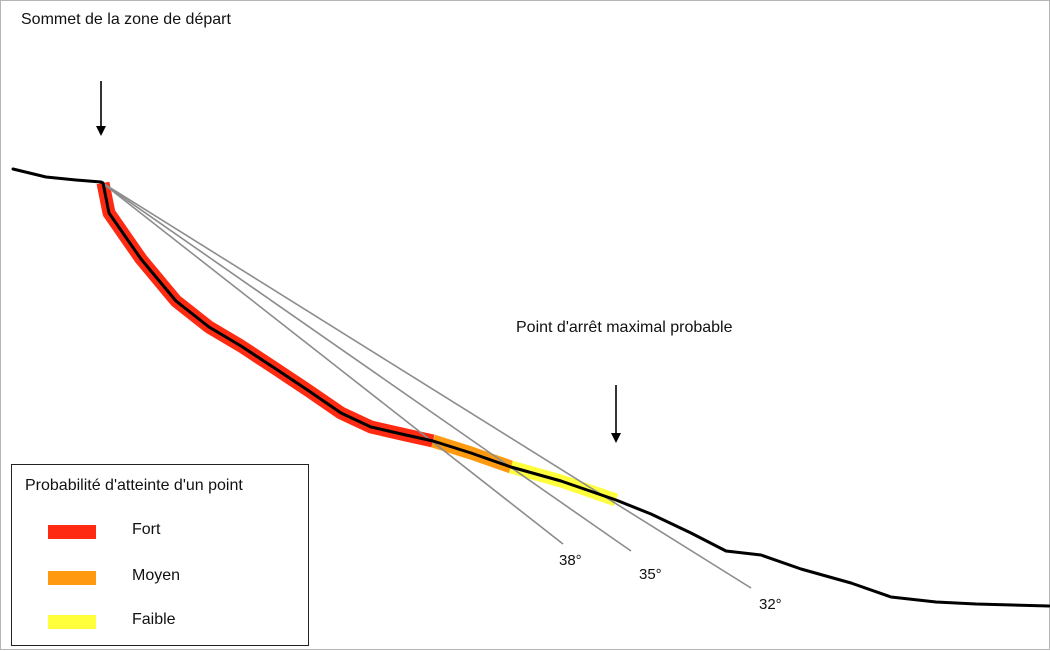 This screenshot has width=1050, height=651. I want to click on legend-item-fort: Fort, so click(168, 532).